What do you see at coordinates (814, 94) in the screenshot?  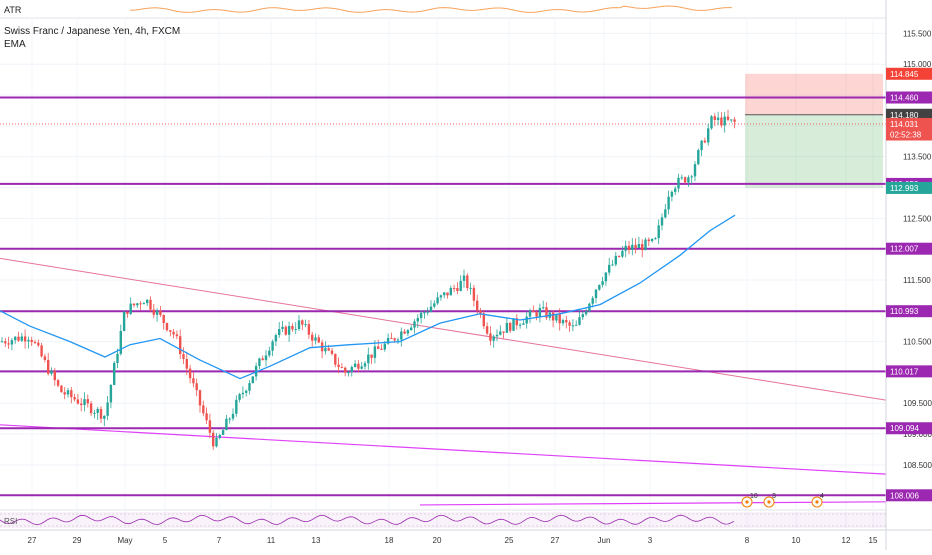 I see `stop-zone` at bounding box center [814, 94].